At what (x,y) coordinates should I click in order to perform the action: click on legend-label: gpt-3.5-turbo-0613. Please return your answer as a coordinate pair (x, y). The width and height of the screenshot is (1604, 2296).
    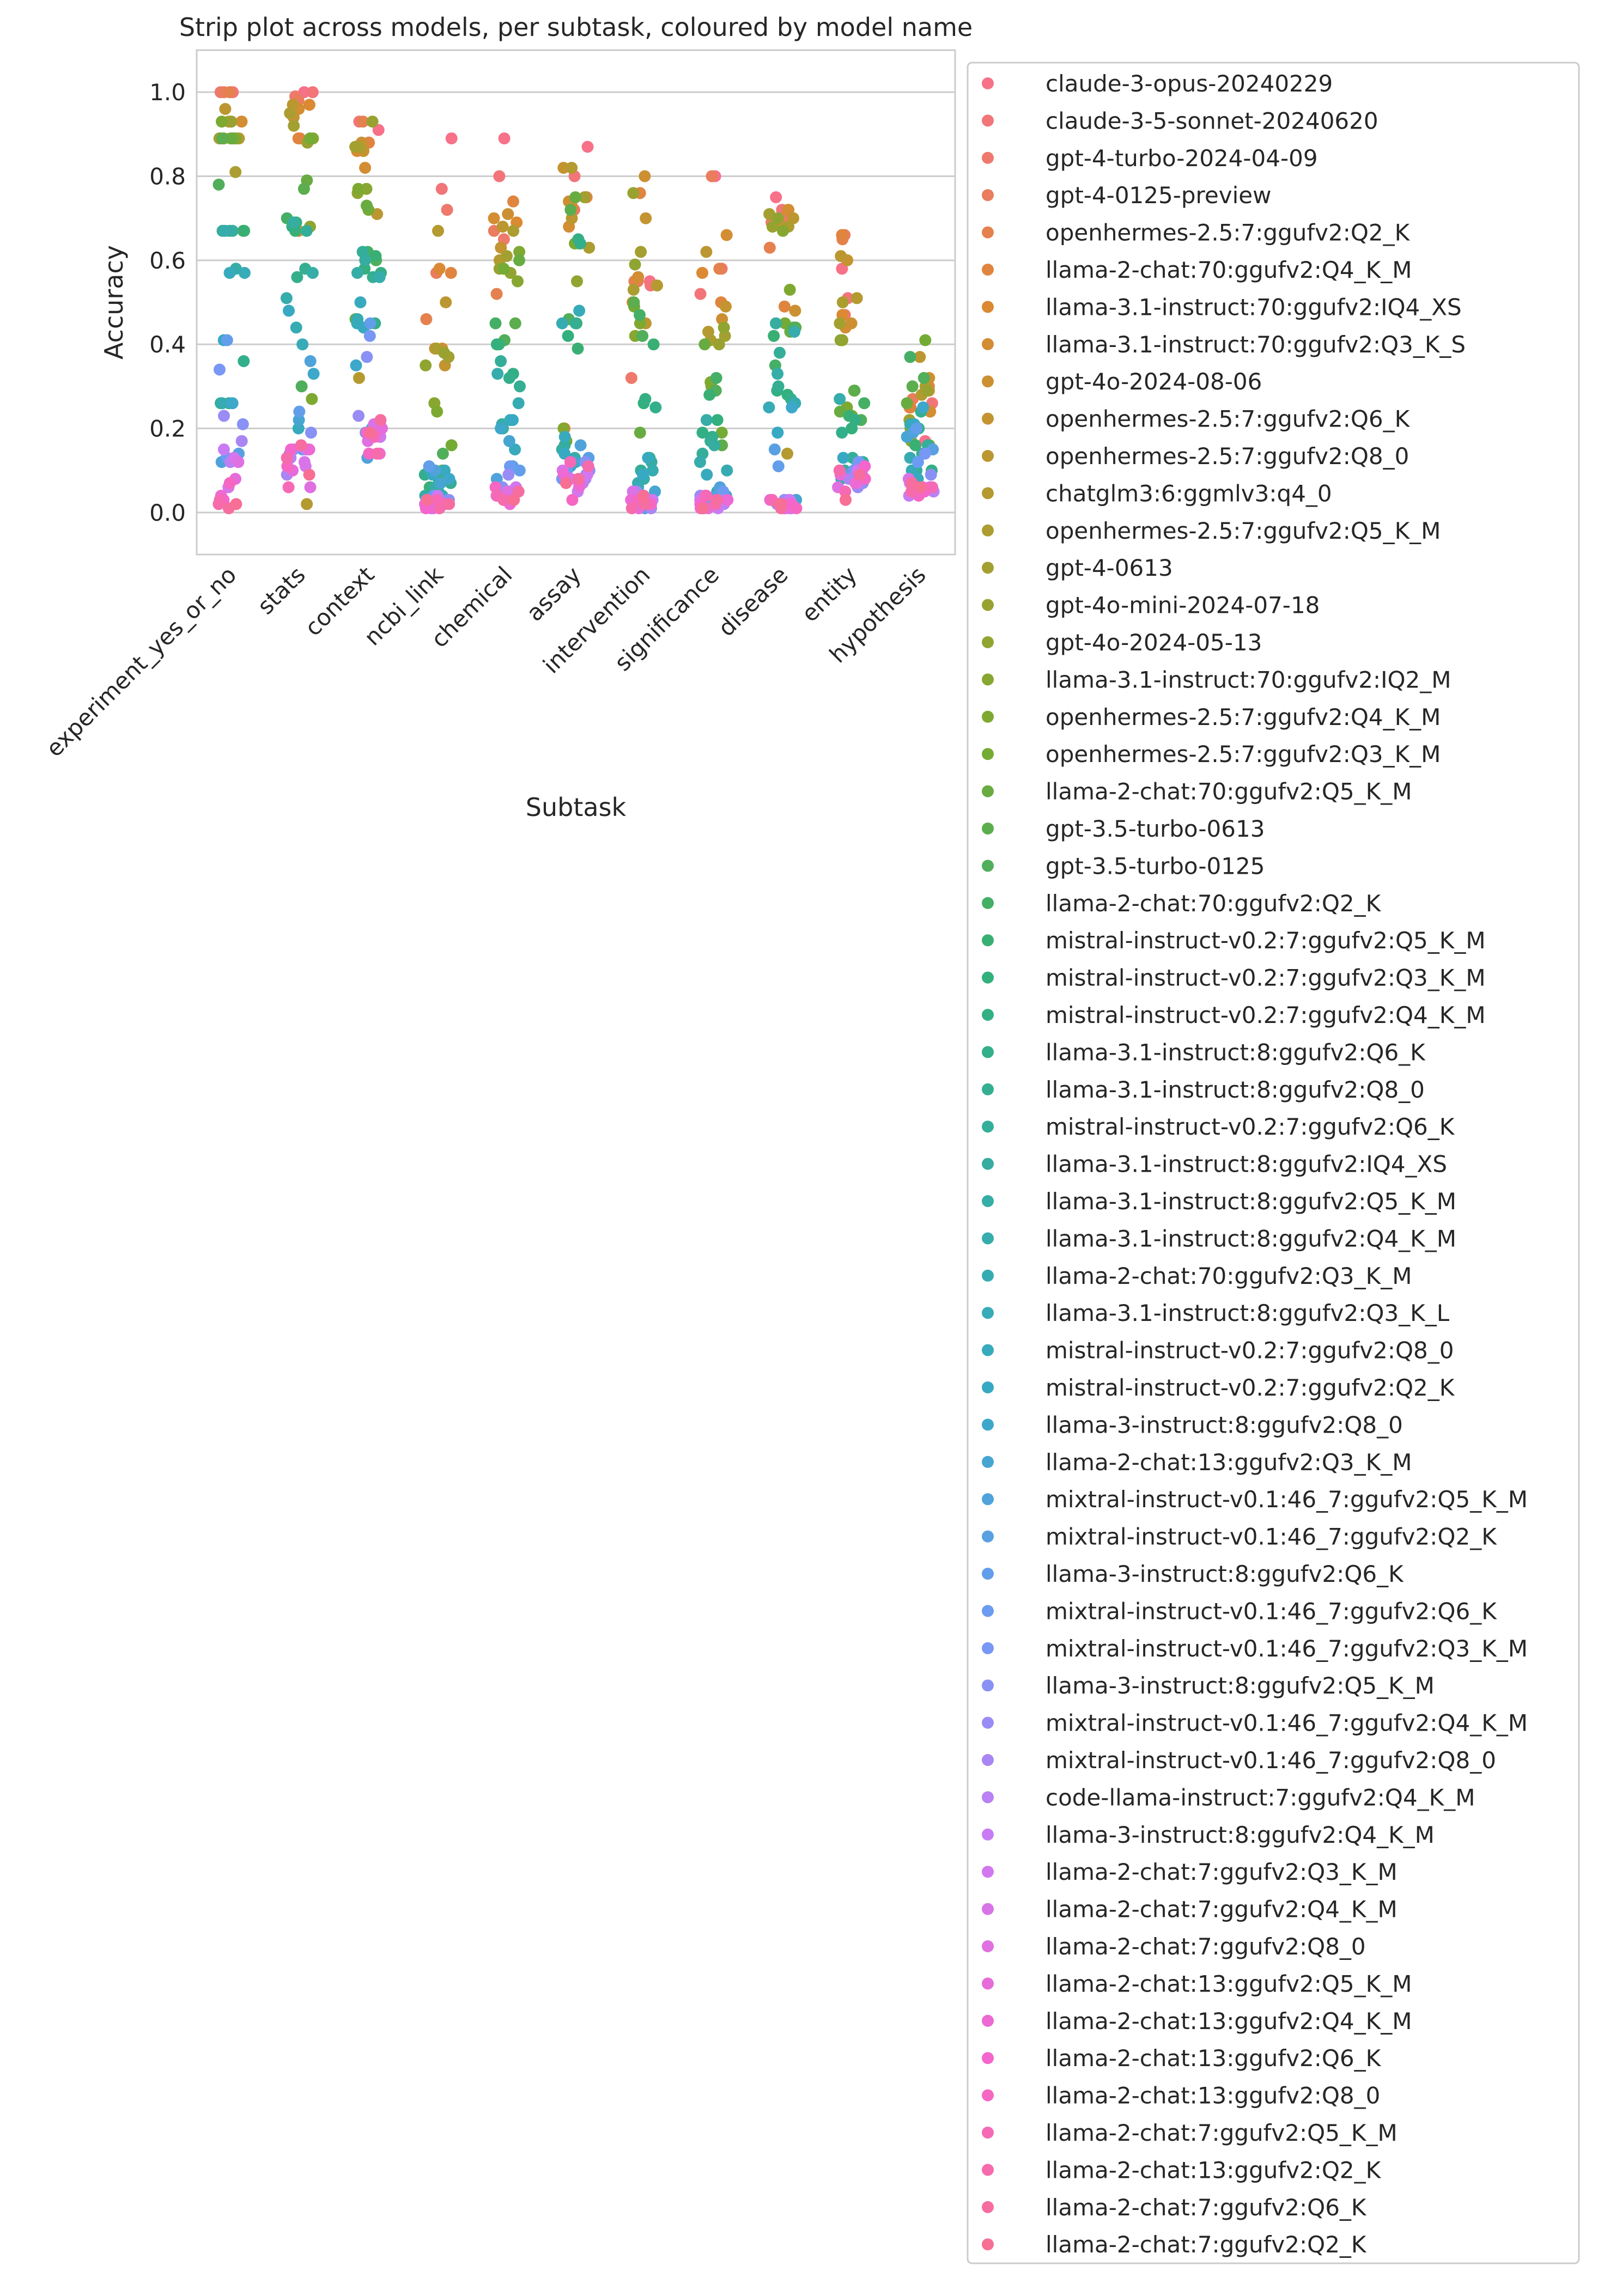
    Looking at the image, I should click on (1155, 828).